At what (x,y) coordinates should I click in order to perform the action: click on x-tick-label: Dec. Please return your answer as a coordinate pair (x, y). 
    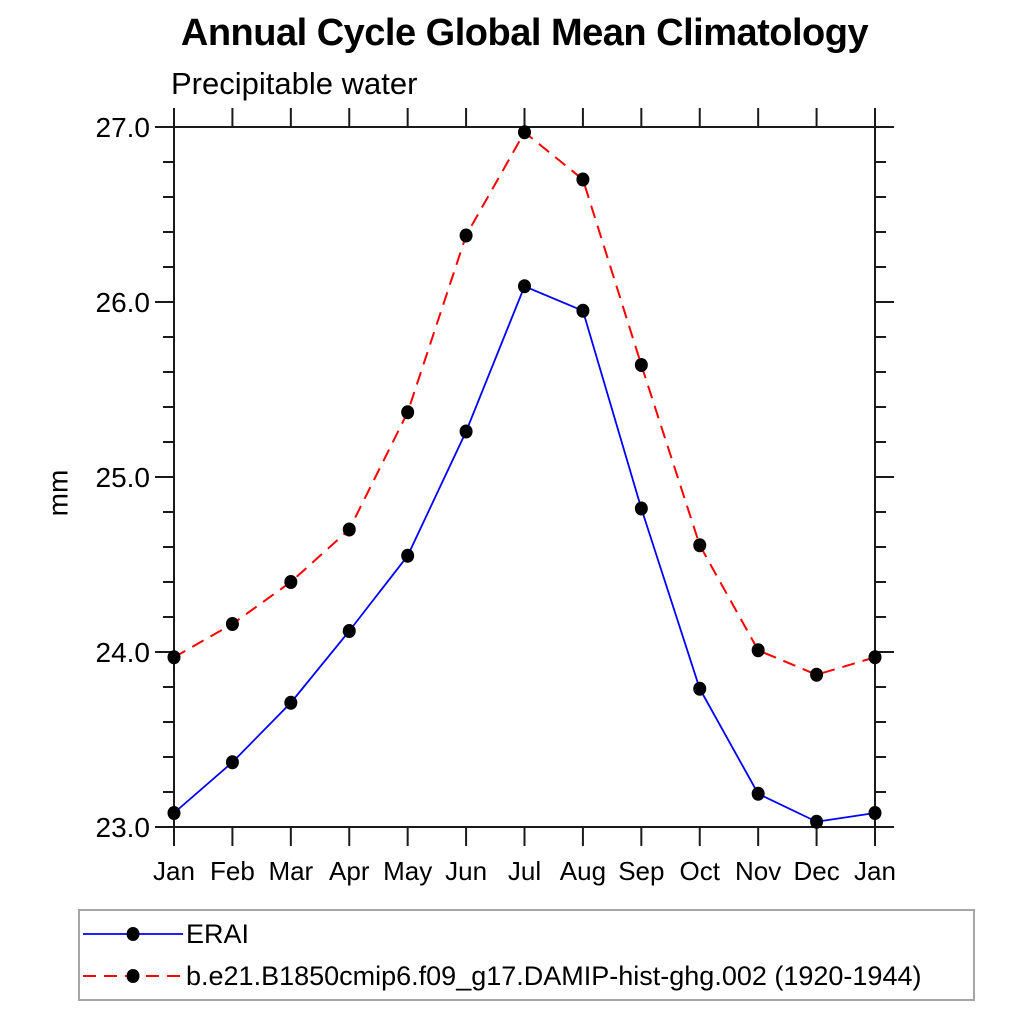
    Looking at the image, I should click on (816, 871).